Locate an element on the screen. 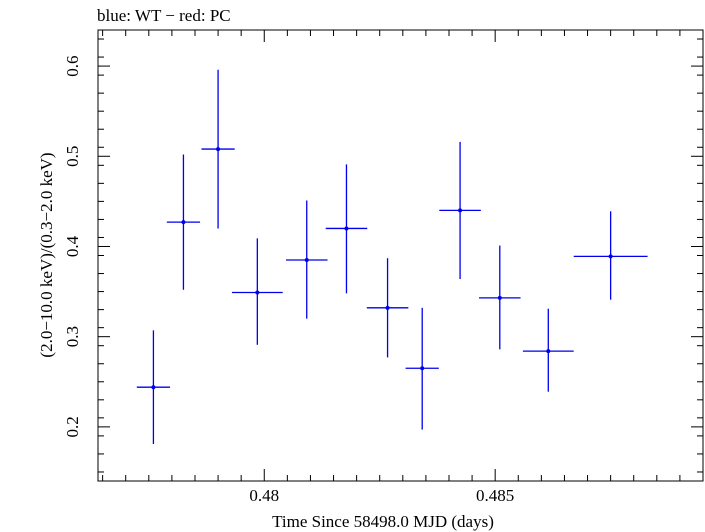  y-tick-label: 0.2 is located at coordinates (72, 426).